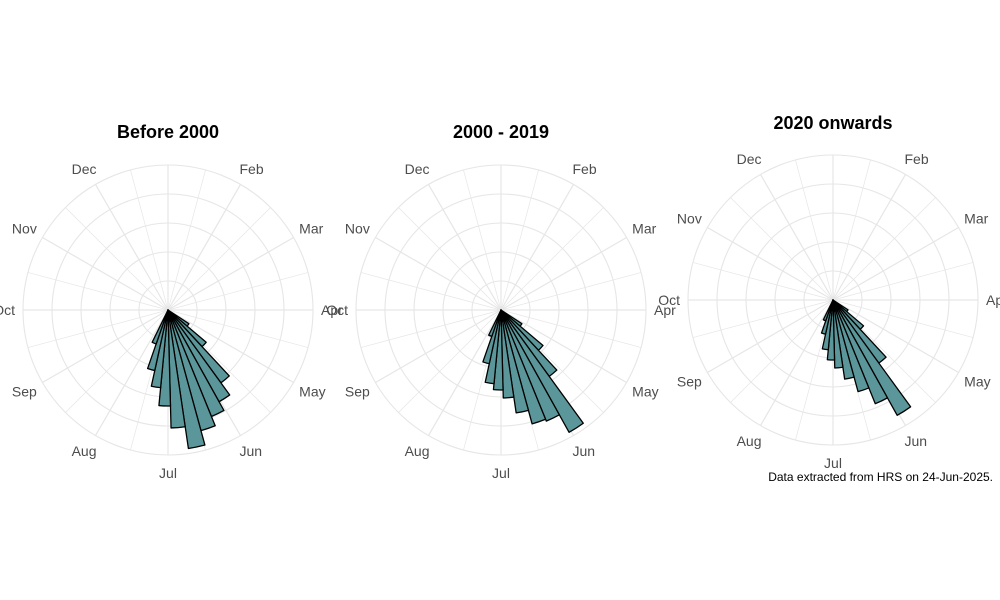 The width and height of the screenshot is (1000, 600). I want to click on data-source-caption: Data extracted from HRS on 24-Jun-2025., so click(880, 477).